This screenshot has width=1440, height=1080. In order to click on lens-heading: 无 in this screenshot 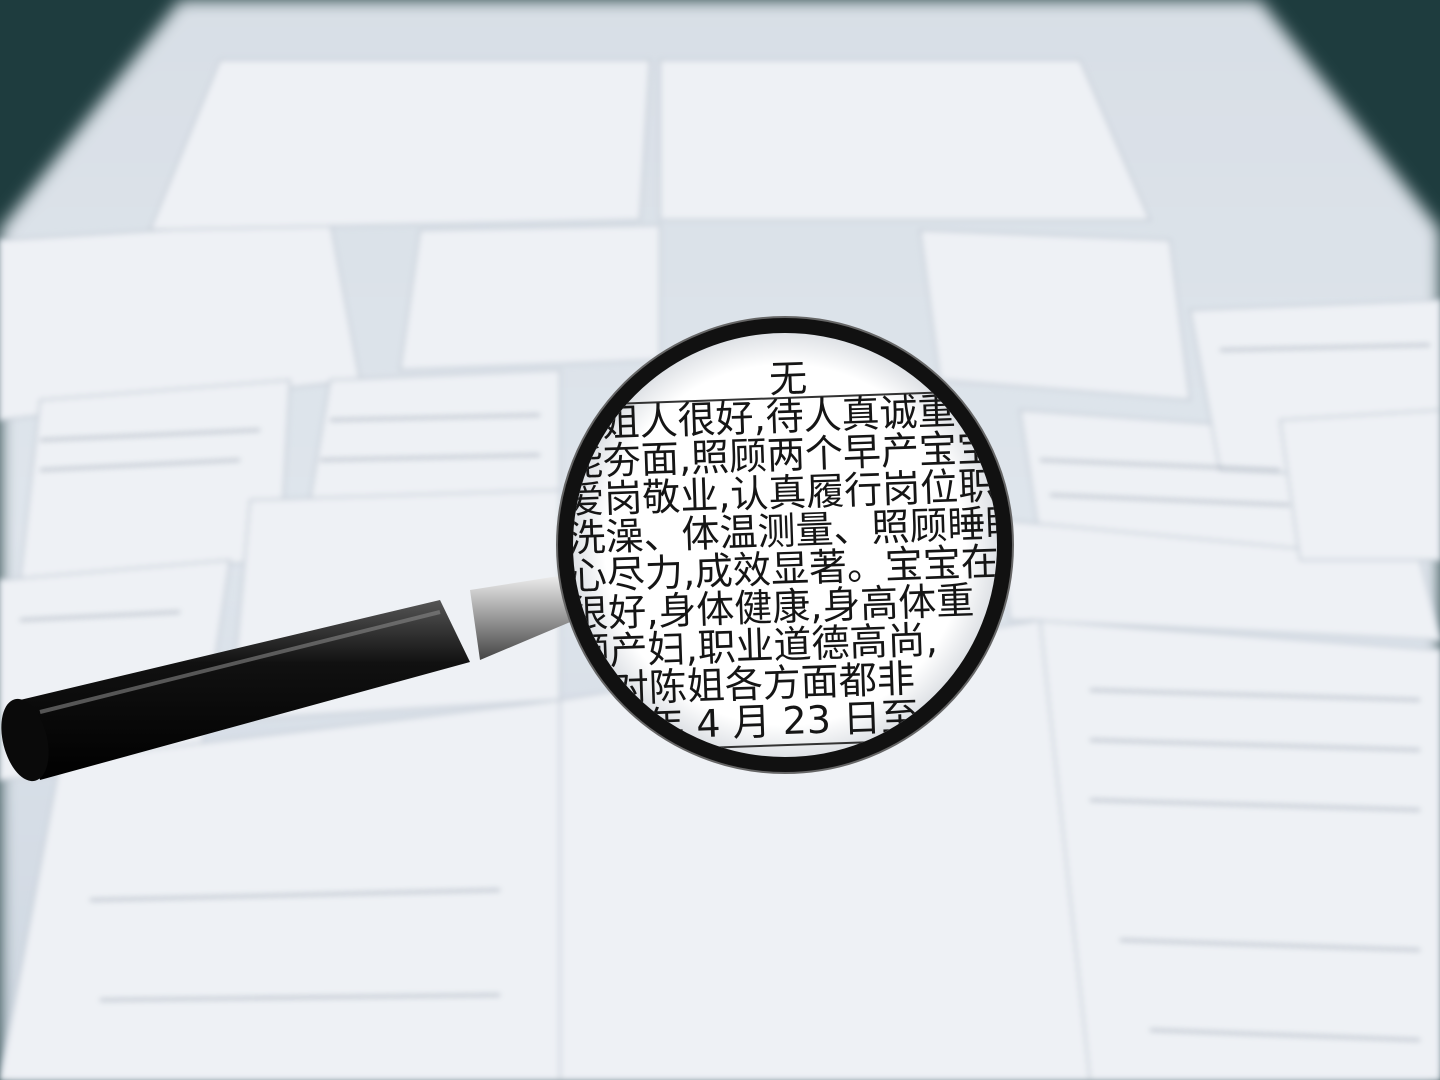, I will do `click(788, 378)`.